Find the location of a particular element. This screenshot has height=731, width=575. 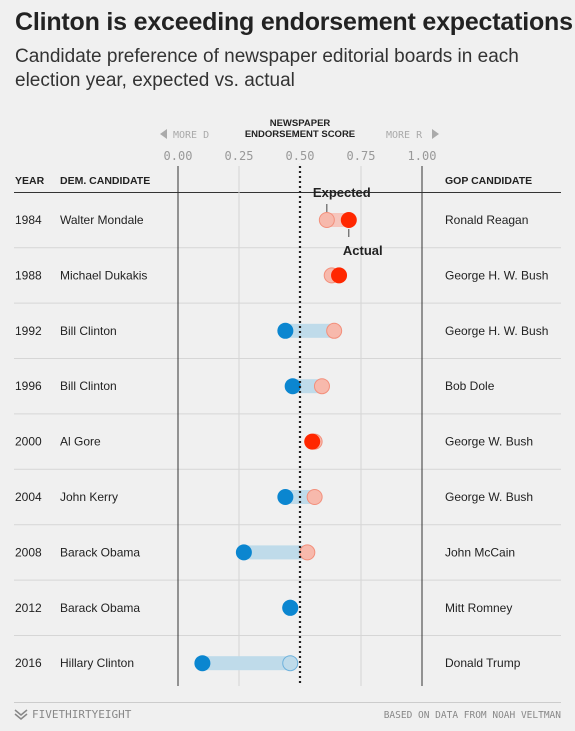

column-header-dem: DEM. CANDIDATE is located at coordinates (105, 181).